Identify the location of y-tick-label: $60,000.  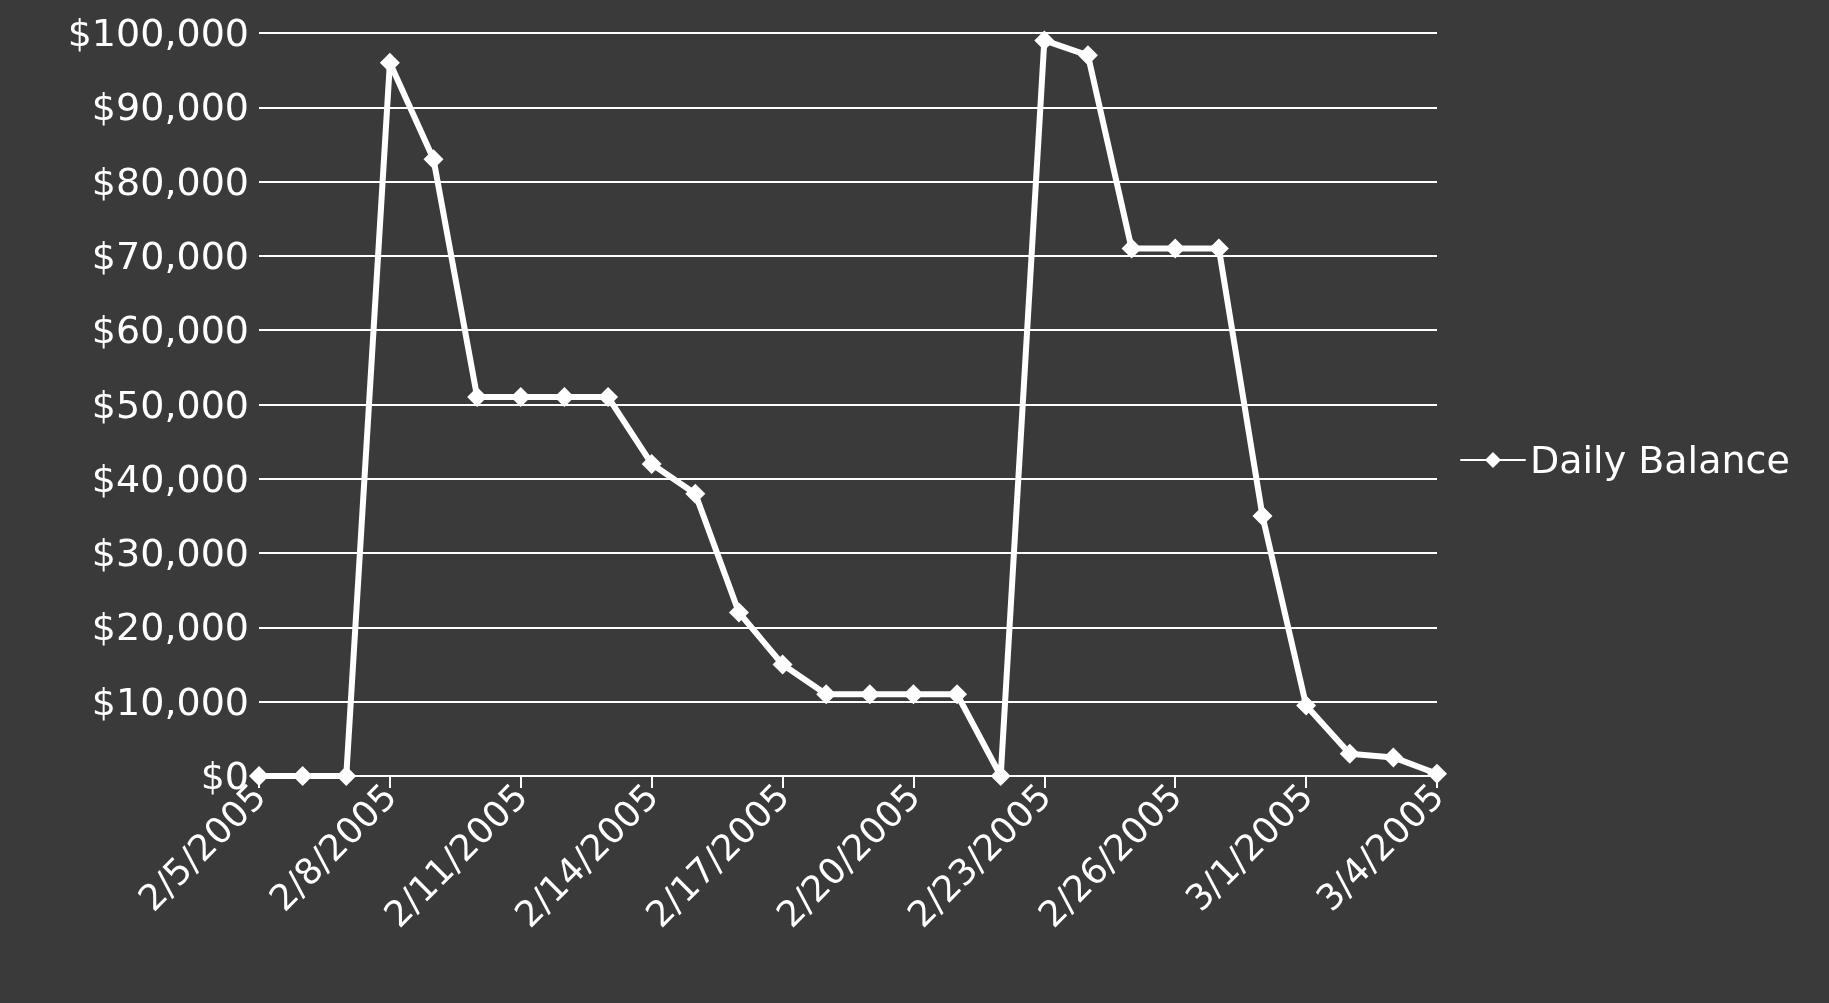
(170, 330).